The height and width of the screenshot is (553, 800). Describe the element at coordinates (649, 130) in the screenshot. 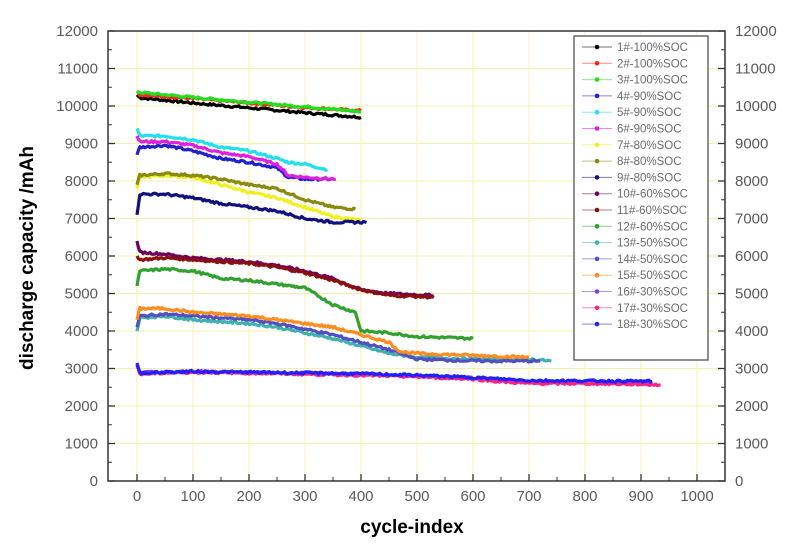

I see `legend-label: 6#-90%SOC` at that location.